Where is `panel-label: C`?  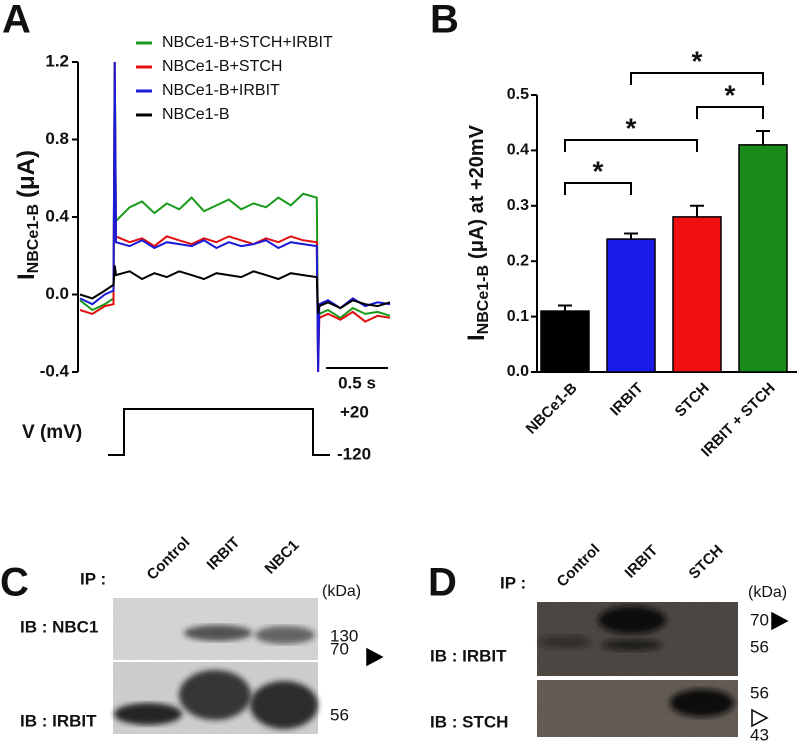 panel-label: C is located at coordinates (14, 583).